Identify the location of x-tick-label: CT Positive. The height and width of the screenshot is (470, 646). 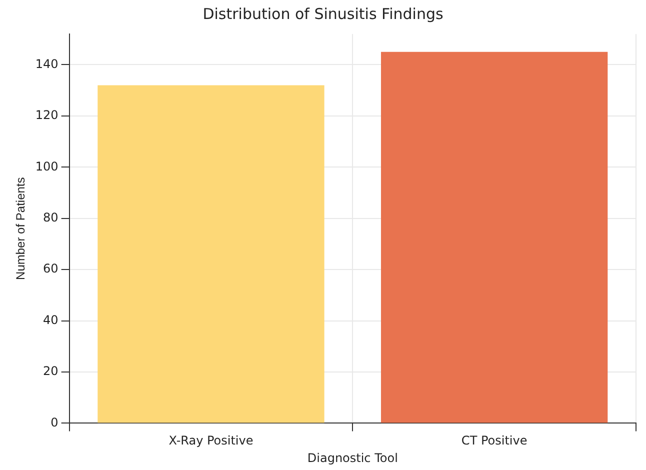
(494, 441).